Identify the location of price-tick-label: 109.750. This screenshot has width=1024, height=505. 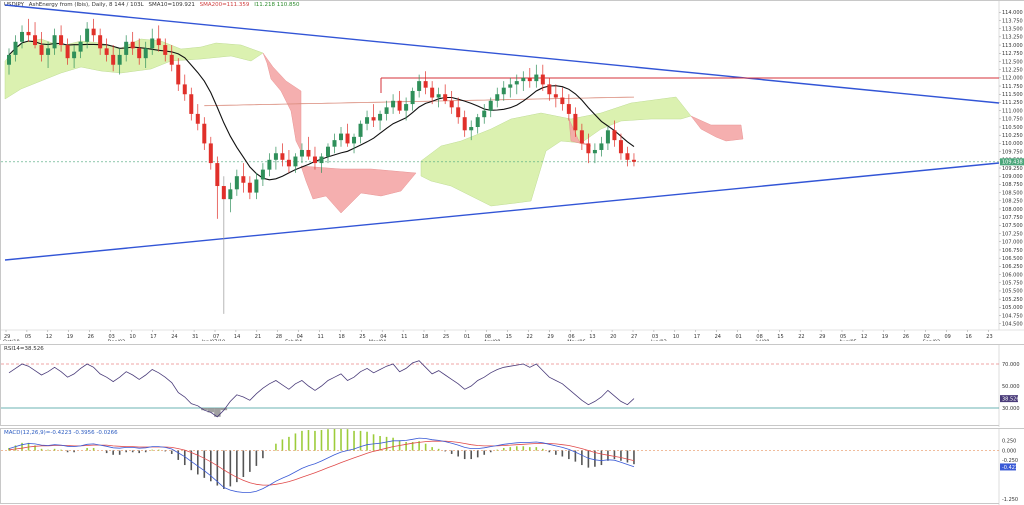
(1012, 152).